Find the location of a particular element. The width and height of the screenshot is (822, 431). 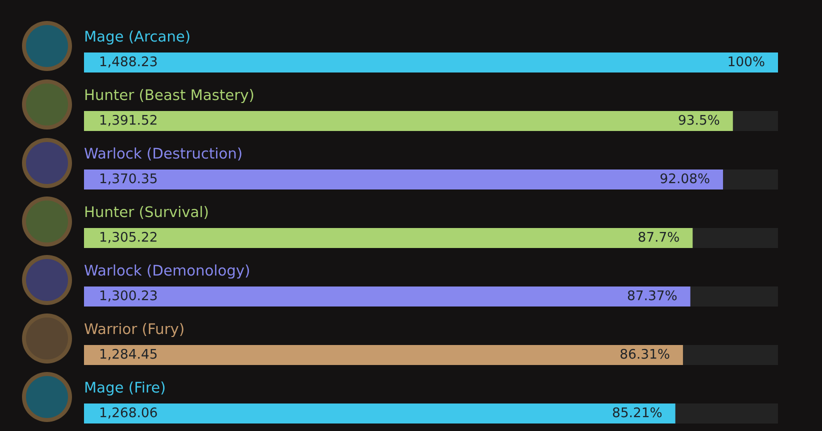

data-label: 1,391.52 is located at coordinates (128, 120).